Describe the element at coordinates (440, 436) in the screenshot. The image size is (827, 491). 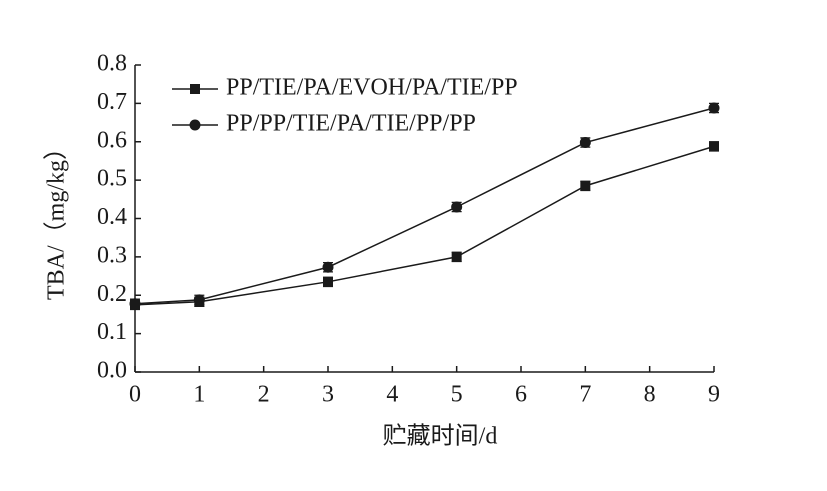
I see `x-axis-label: 贮藏时间/d` at that location.